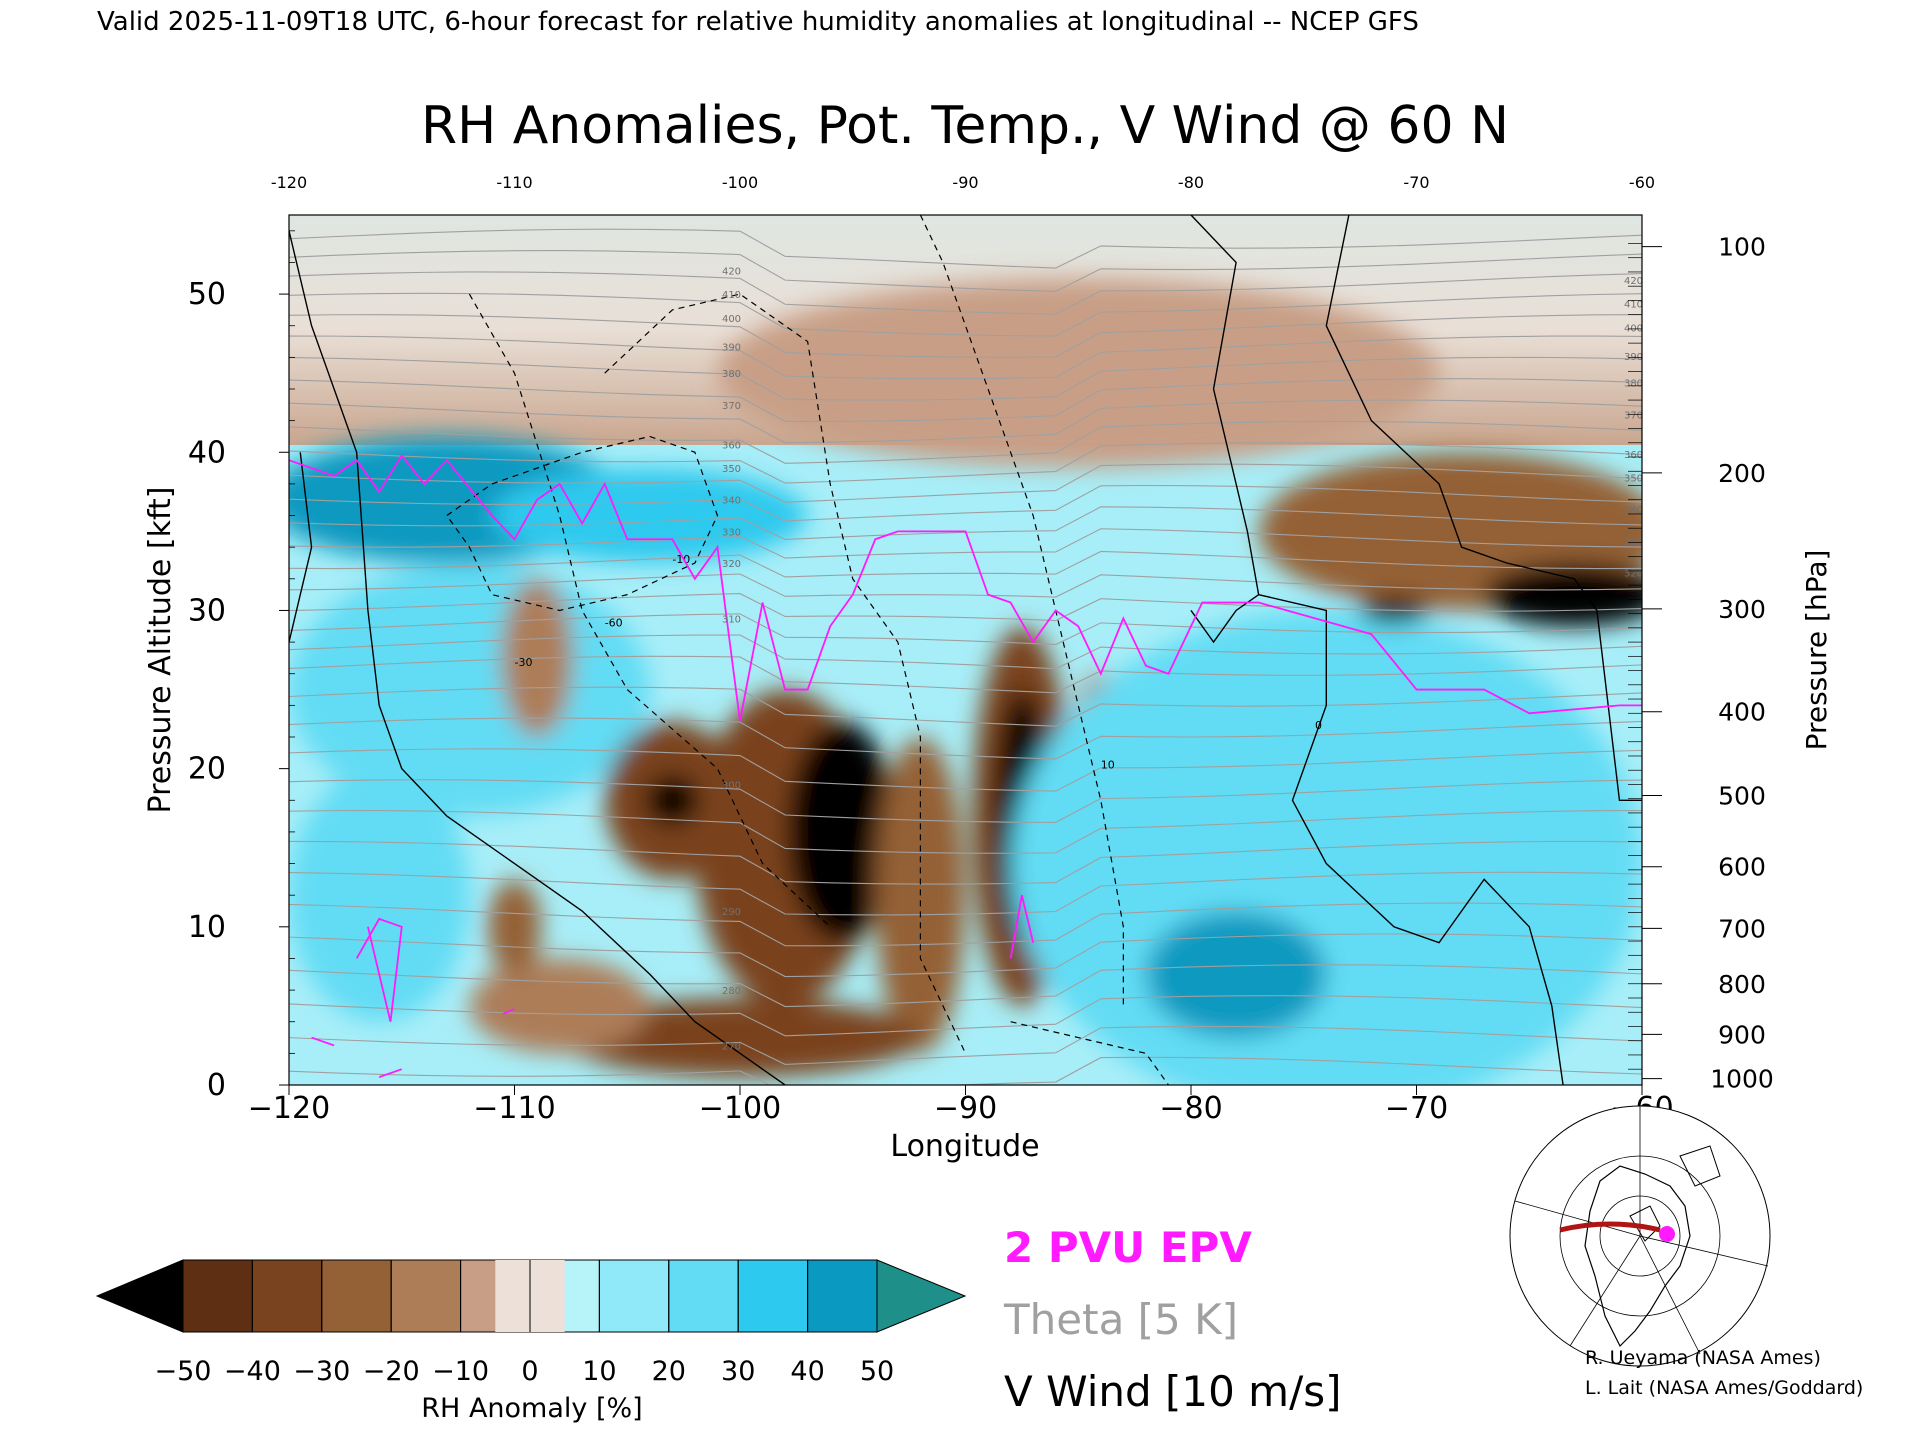  What do you see at coordinates (207, 610) in the screenshot?
I see `y-tick-label: 30` at bounding box center [207, 610].